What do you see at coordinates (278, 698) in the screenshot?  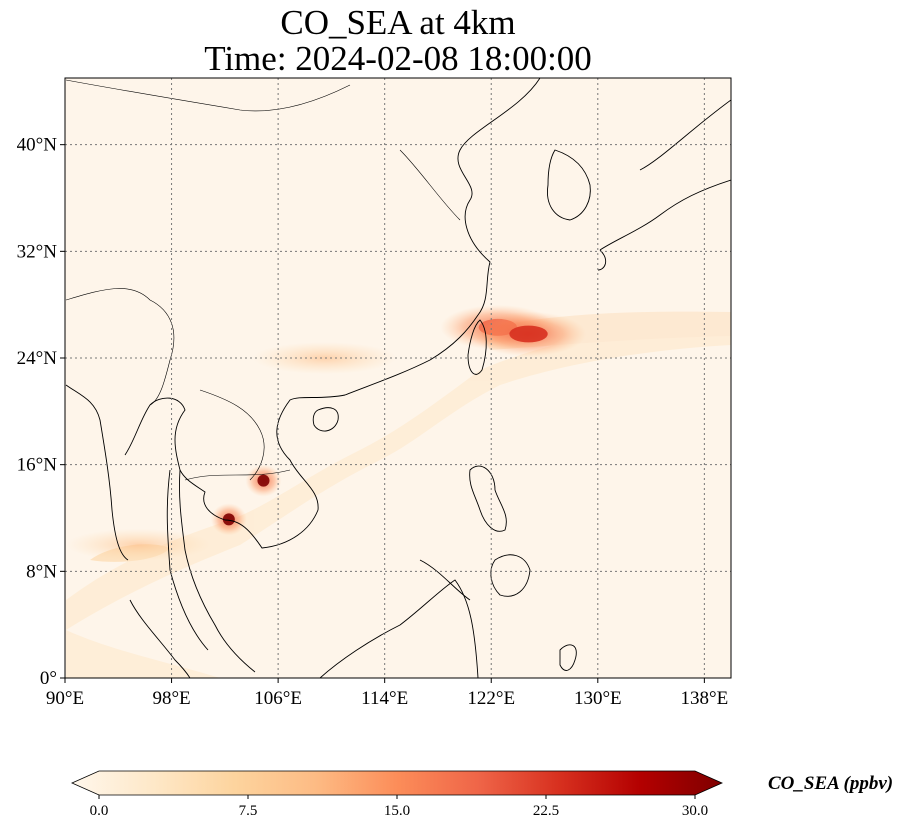 I see `x-tick-label-2: 106°E` at bounding box center [278, 698].